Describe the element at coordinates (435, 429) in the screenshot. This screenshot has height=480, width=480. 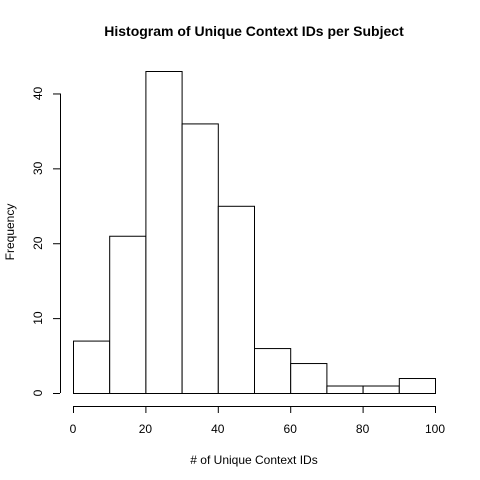
I see `x-tick-label-5: 100` at that location.